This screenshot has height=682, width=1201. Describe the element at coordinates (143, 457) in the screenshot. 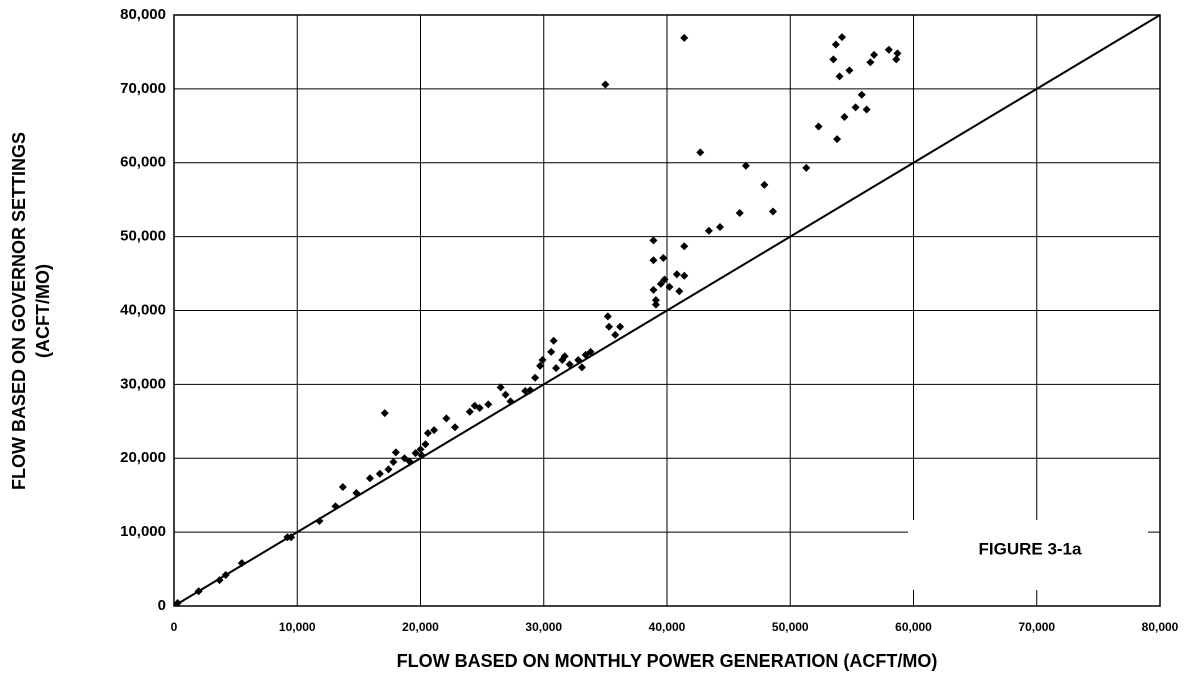

I see `y-tick-label: 20,000` at that location.